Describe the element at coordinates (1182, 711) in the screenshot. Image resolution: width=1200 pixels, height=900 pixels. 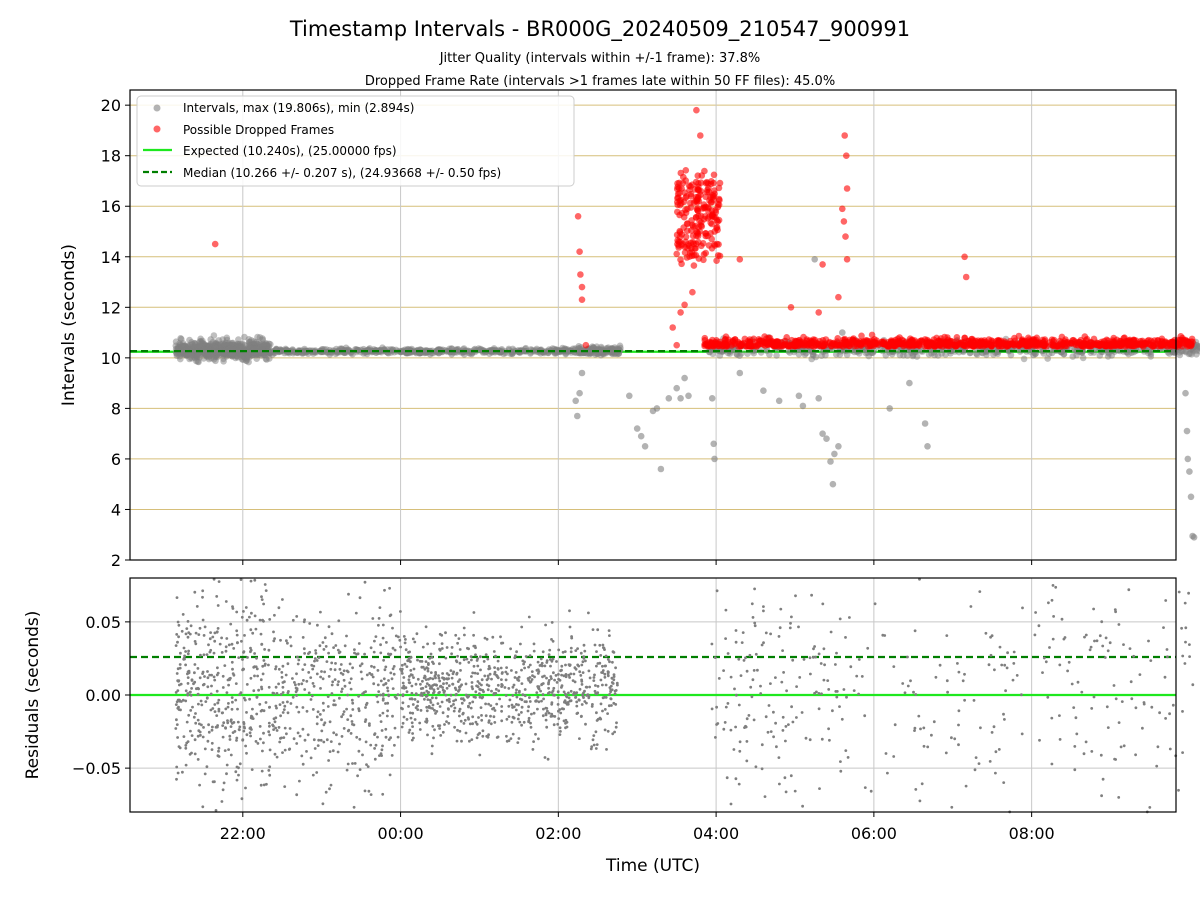
I see `residual-point-1928` at that location.